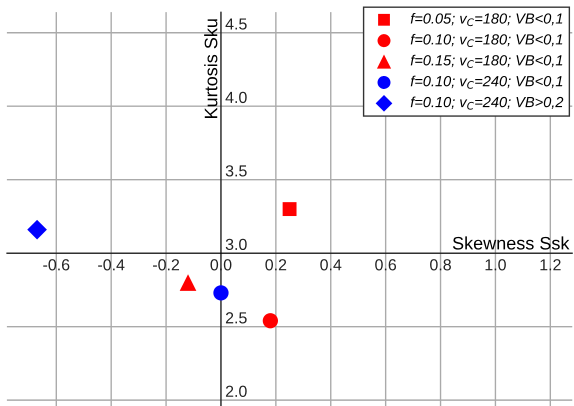 Image resolution: width=574 pixels, height=406 pixels. I want to click on x-tick-label: 0.4, so click(331, 264).